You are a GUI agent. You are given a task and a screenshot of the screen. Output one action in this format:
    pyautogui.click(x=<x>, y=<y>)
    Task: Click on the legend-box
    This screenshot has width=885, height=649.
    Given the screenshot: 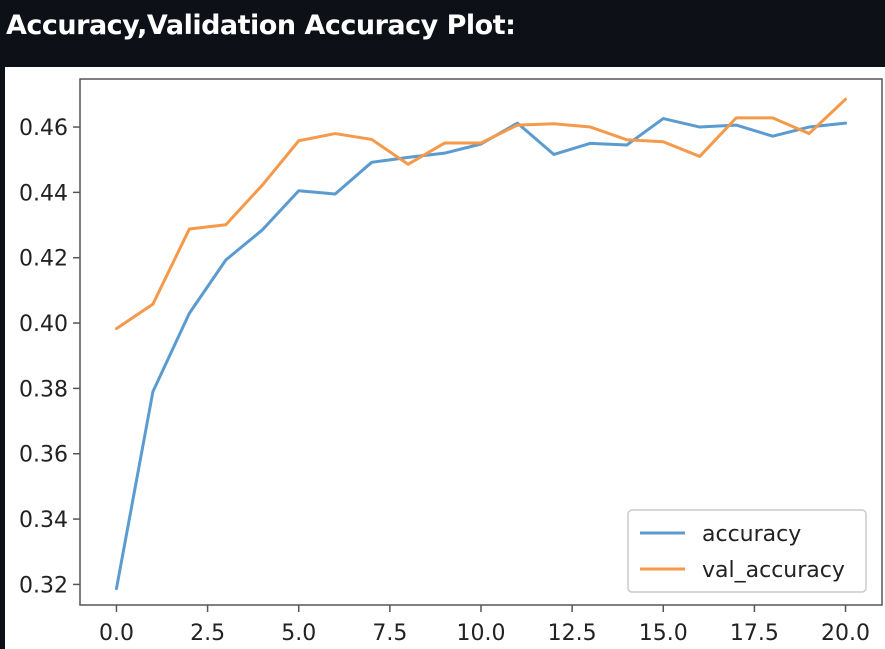 What is the action you would take?
    pyautogui.click(x=747, y=551)
    